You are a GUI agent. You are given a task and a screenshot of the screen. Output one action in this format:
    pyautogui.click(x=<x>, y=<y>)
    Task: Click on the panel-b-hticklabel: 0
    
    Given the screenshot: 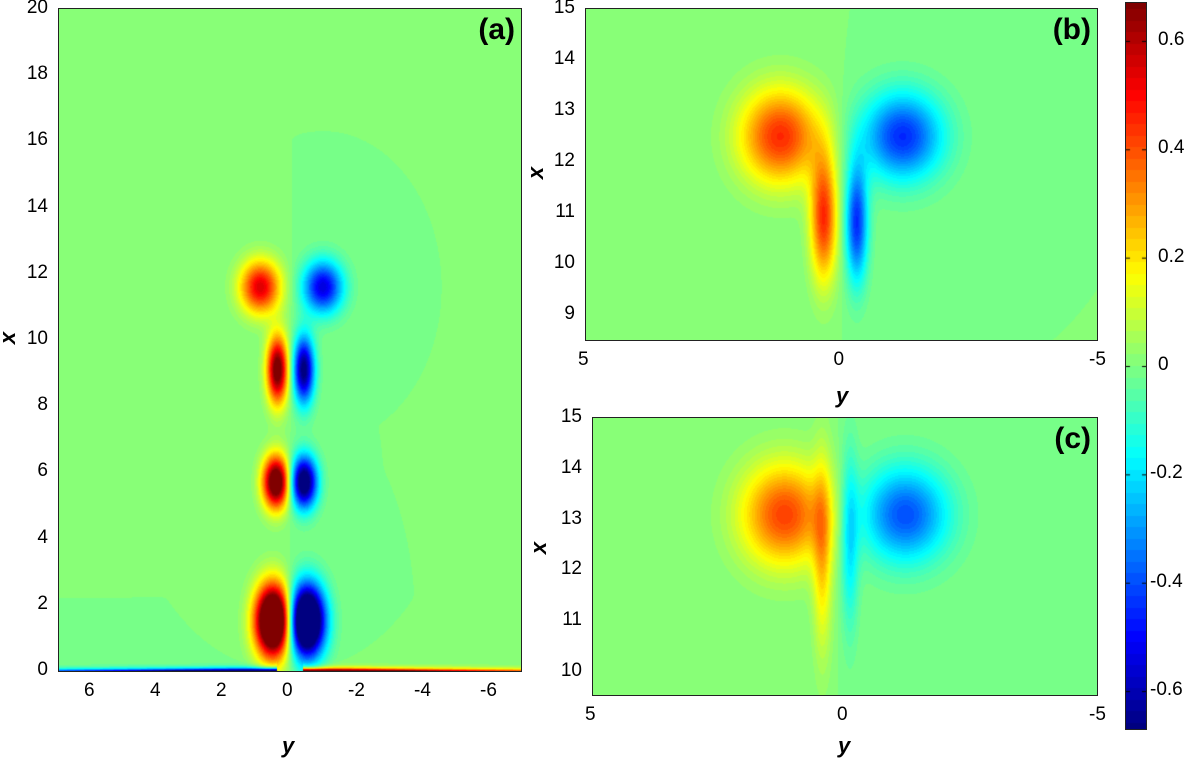 What is the action you would take?
    pyautogui.click(x=839, y=359)
    